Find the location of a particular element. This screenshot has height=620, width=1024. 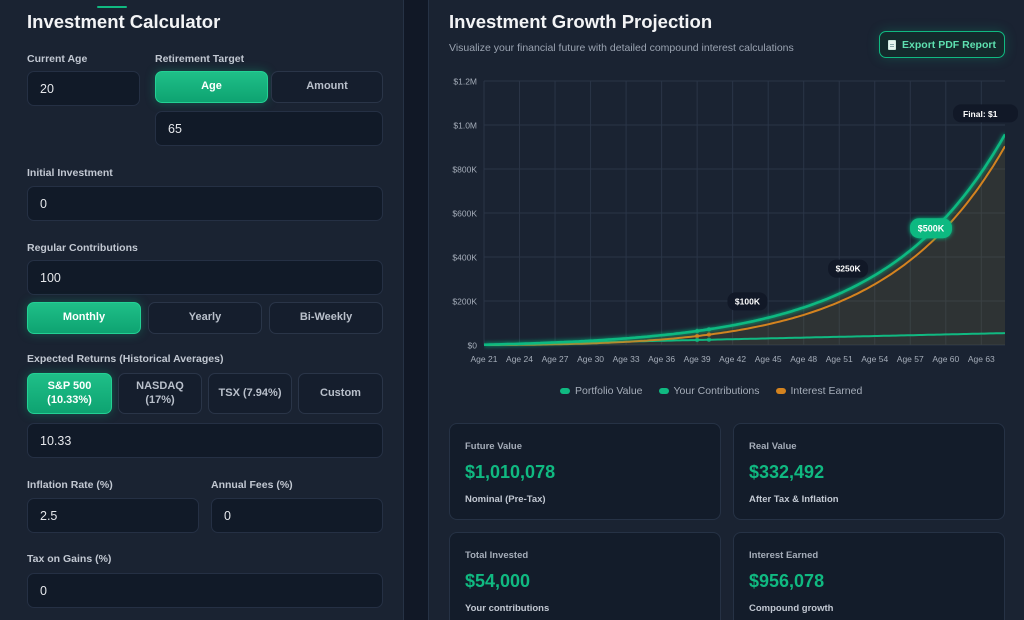

export-pdf-label: Export PDF Report is located at coordinates (949, 44).